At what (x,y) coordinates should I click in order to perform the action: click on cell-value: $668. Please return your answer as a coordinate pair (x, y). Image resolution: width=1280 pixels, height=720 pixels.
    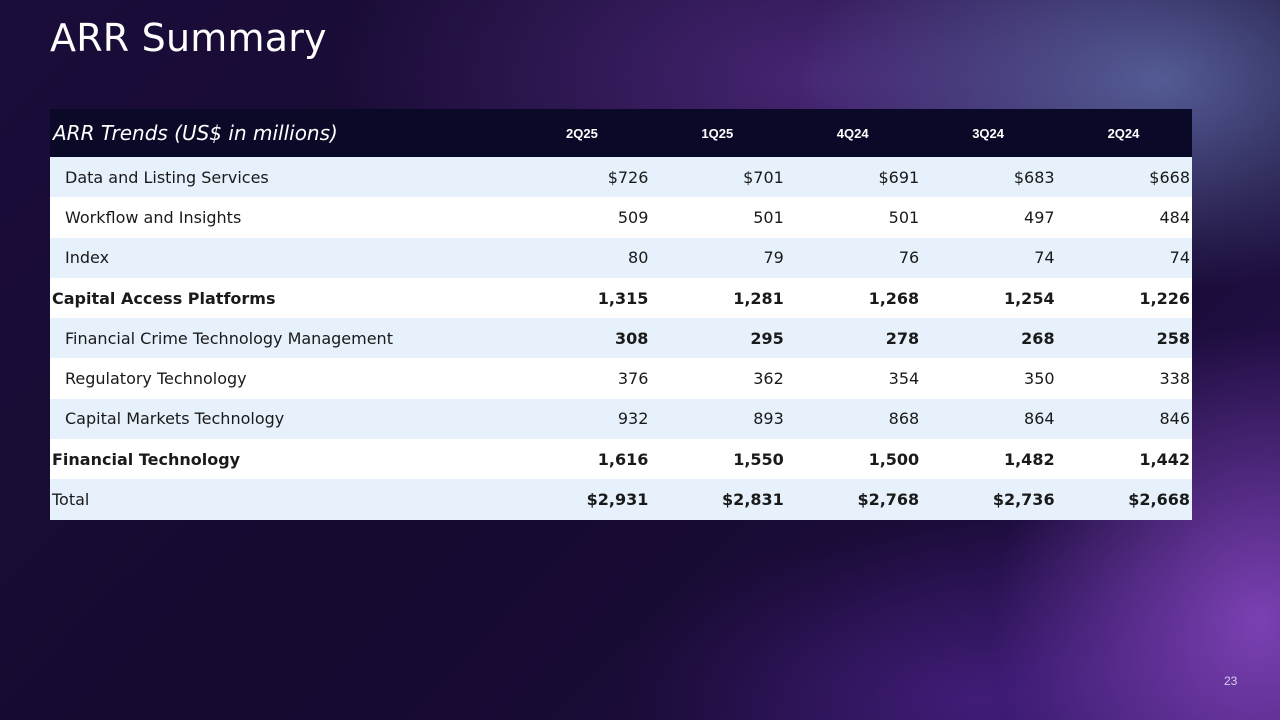
    Looking at the image, I should click on (1169, 177).